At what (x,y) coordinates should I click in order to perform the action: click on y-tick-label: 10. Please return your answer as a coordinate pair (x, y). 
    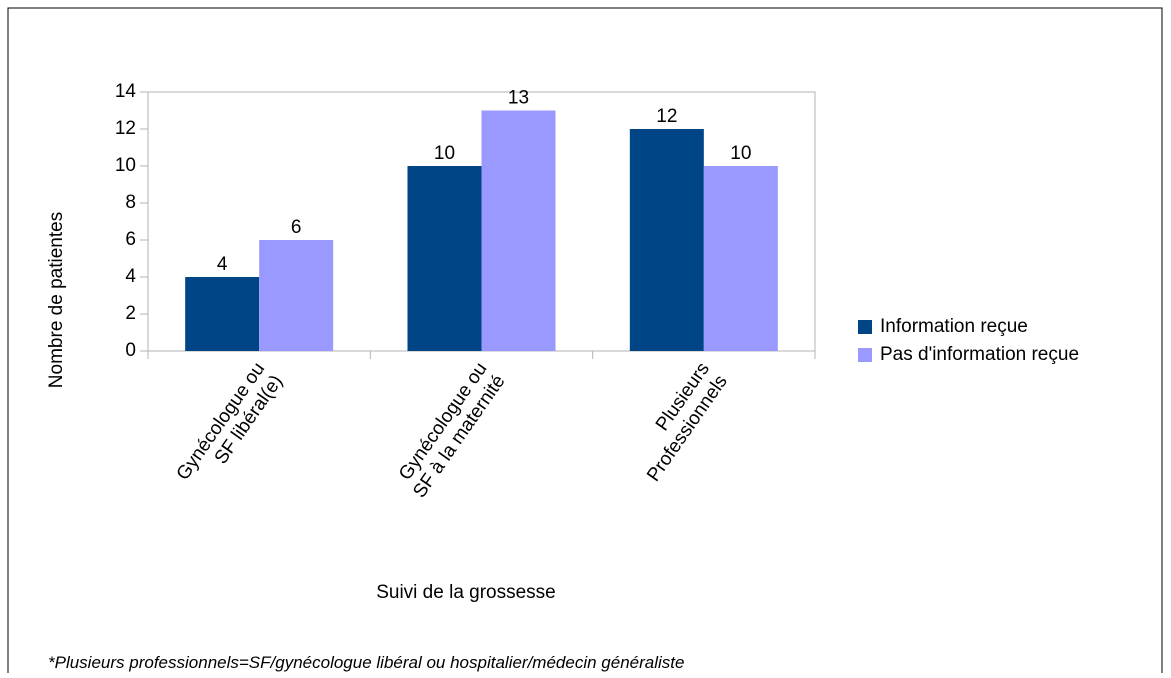
    Looking at the image, I should click on (125, 165).